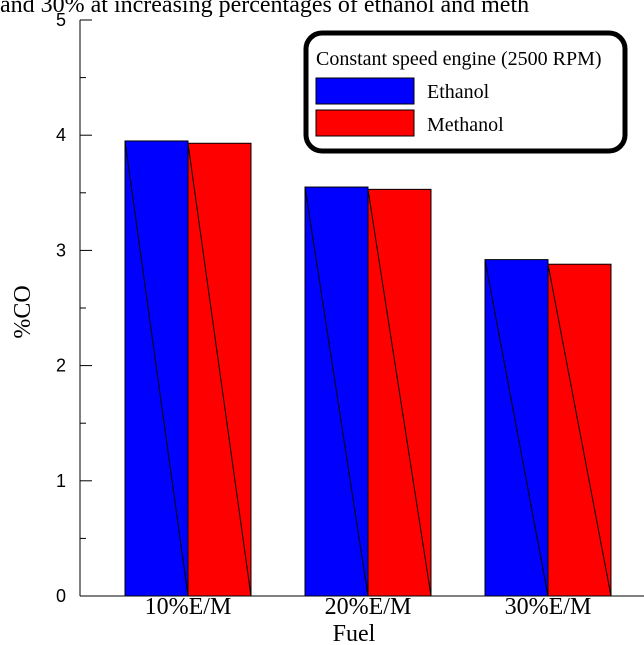 This screenshot has width=644, height=645. I want to click on y-tick-label: 1, so click(61, 481).